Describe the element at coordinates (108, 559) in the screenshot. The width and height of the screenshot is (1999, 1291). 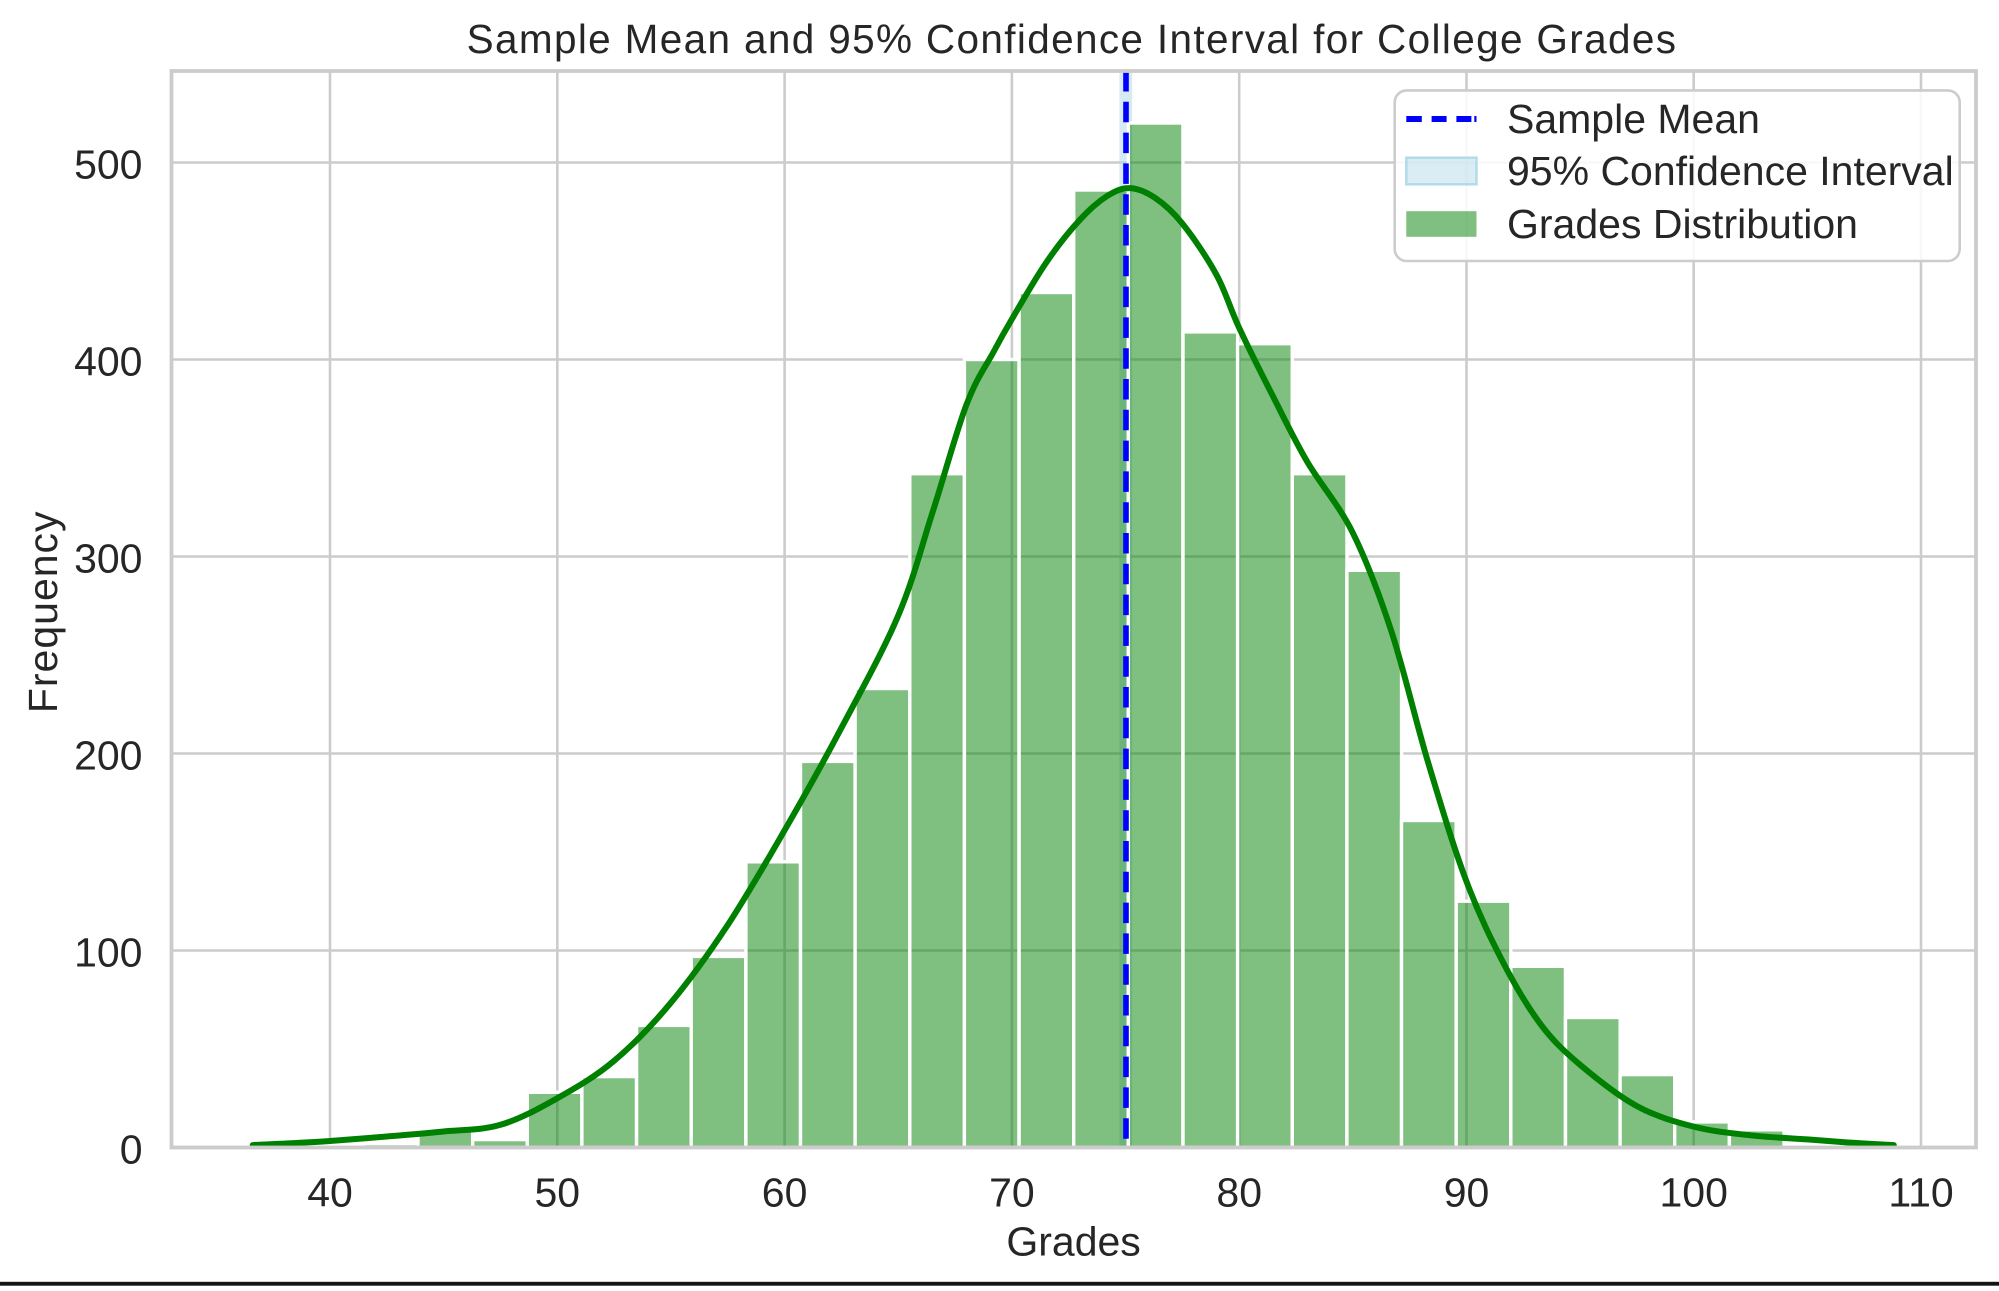
I see `svg-text: 300` at that location.